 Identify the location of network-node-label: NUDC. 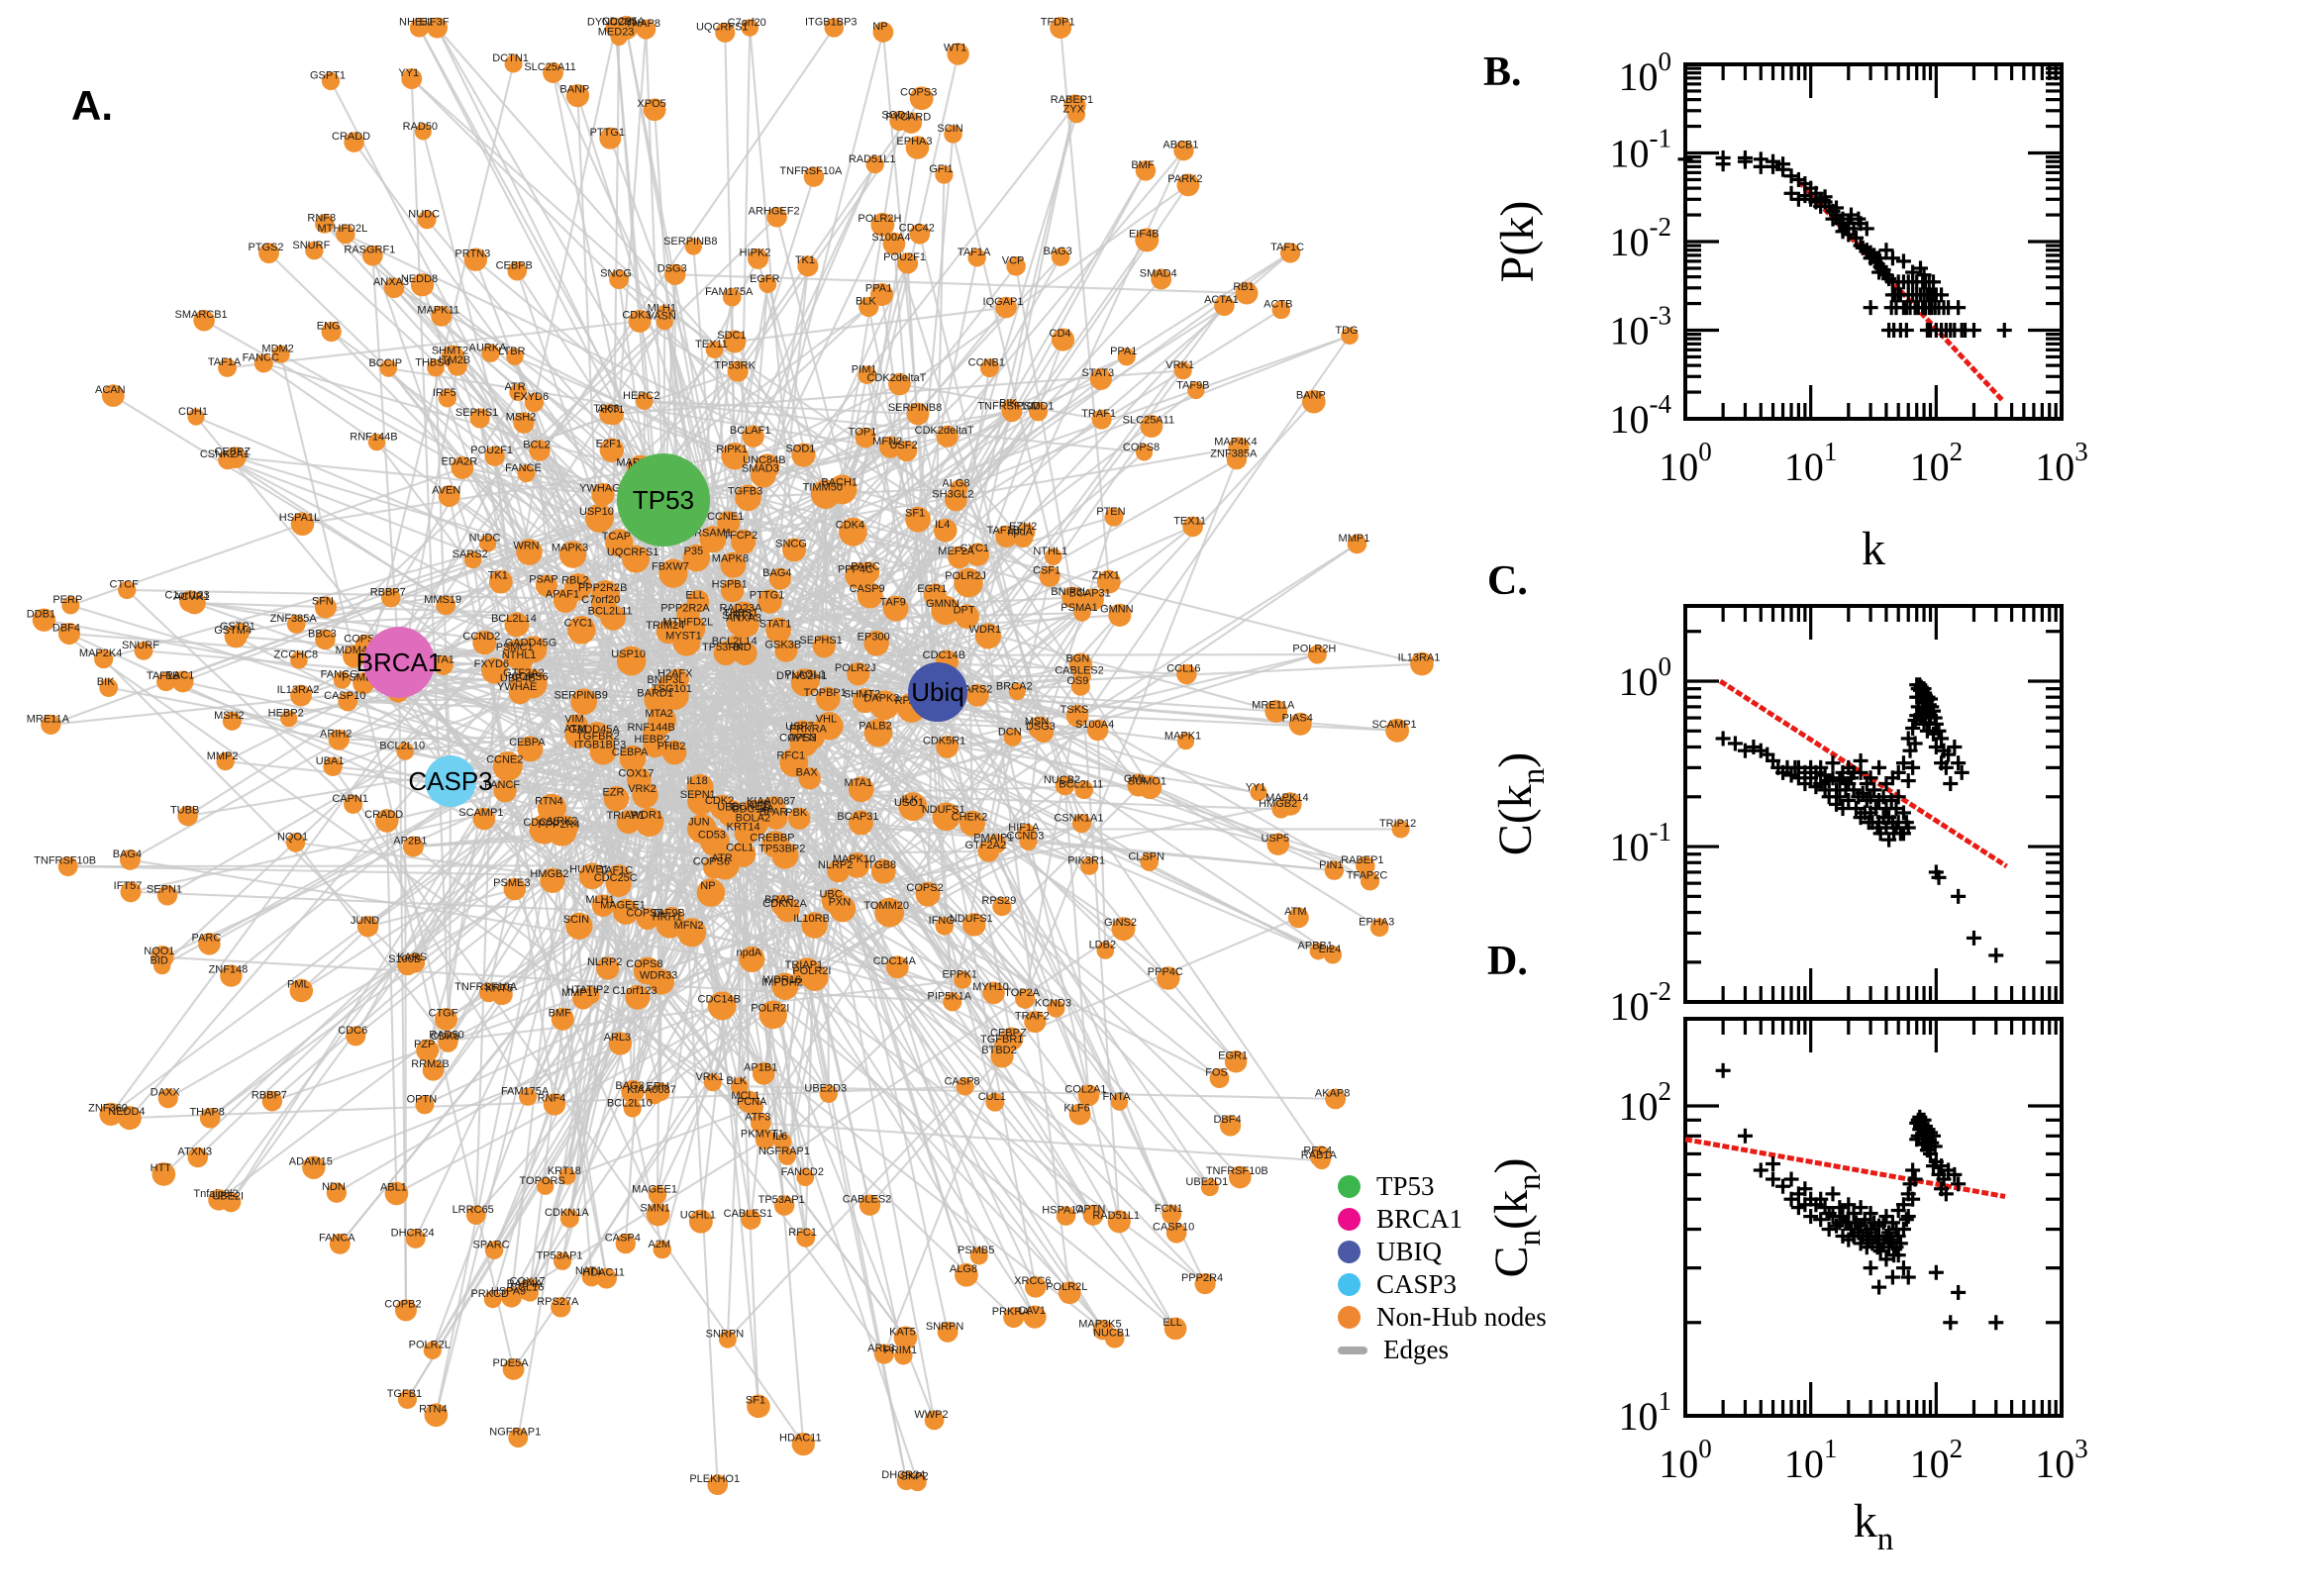
(485, 539).